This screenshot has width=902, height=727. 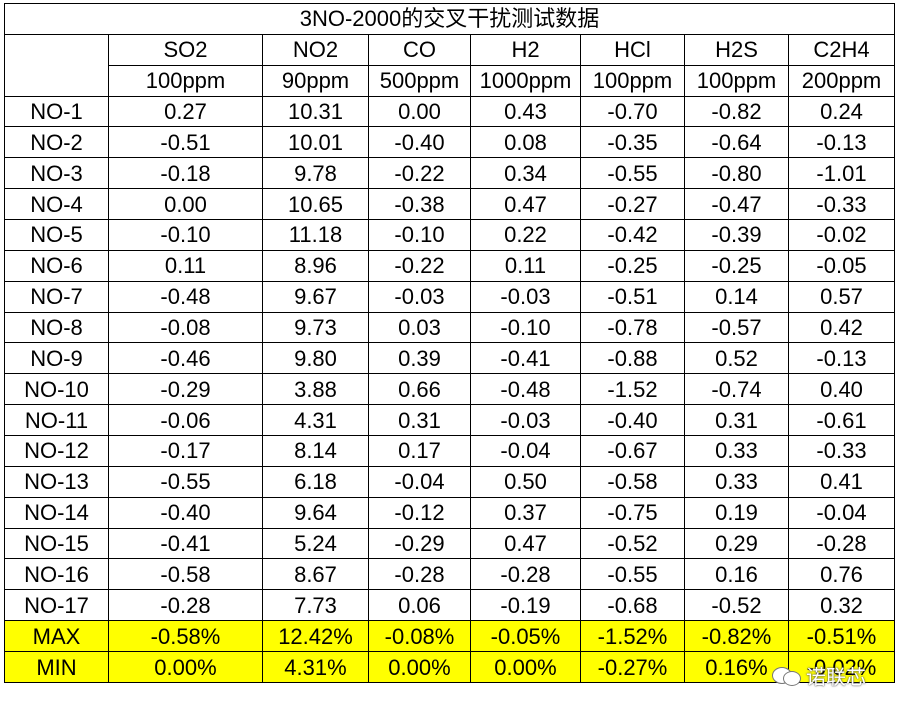 What do you see at coordinates (315, 296) in the screenshot?
I see `data-cell: 9.67` at bounding box center [315, 296].